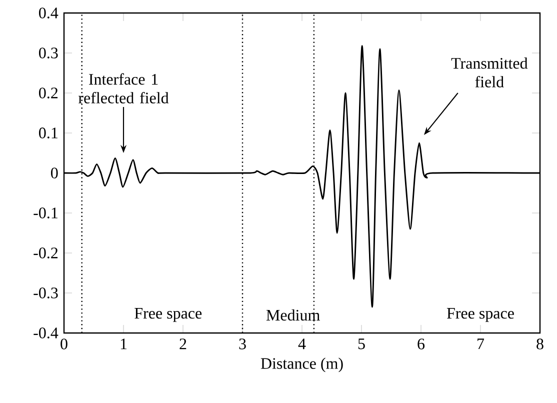  Describe the element at coordinates (489, 72) in the screenshot. I see `annotation: Transmitted field` at that location.